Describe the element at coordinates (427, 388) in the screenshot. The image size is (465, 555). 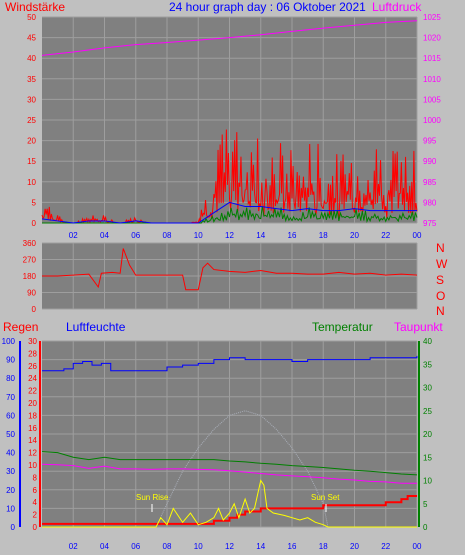
I see `temperature-tick-label: 30` at that location.